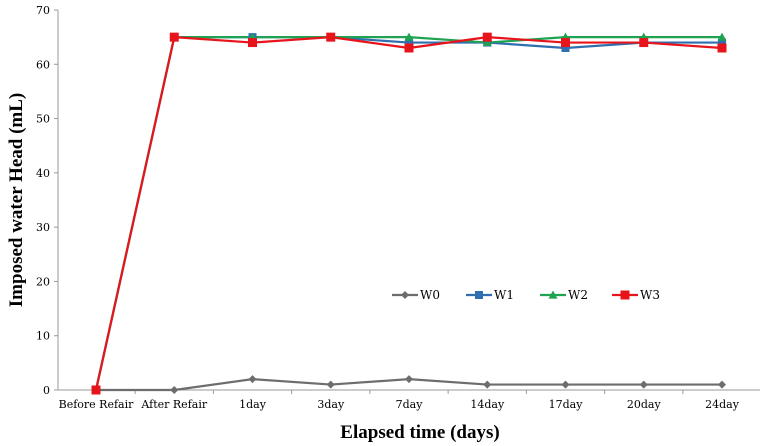  Describe the element at coordinates (650, 295) in the screenshot. I see `legend-label-w3: W3` at that location.